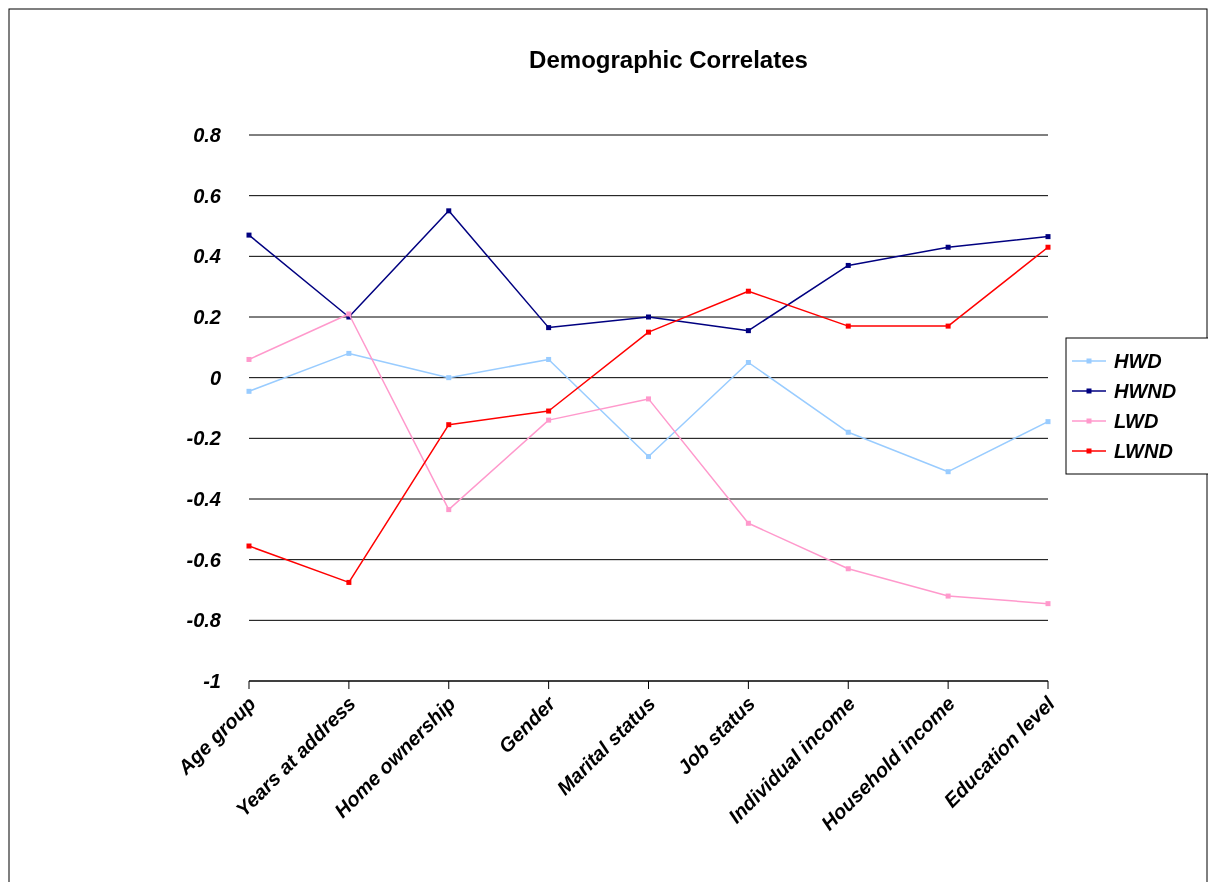  Describe the element at coordinates (207, 317) in the screenshot. I see `y-tick-label: 0.2` at that location.